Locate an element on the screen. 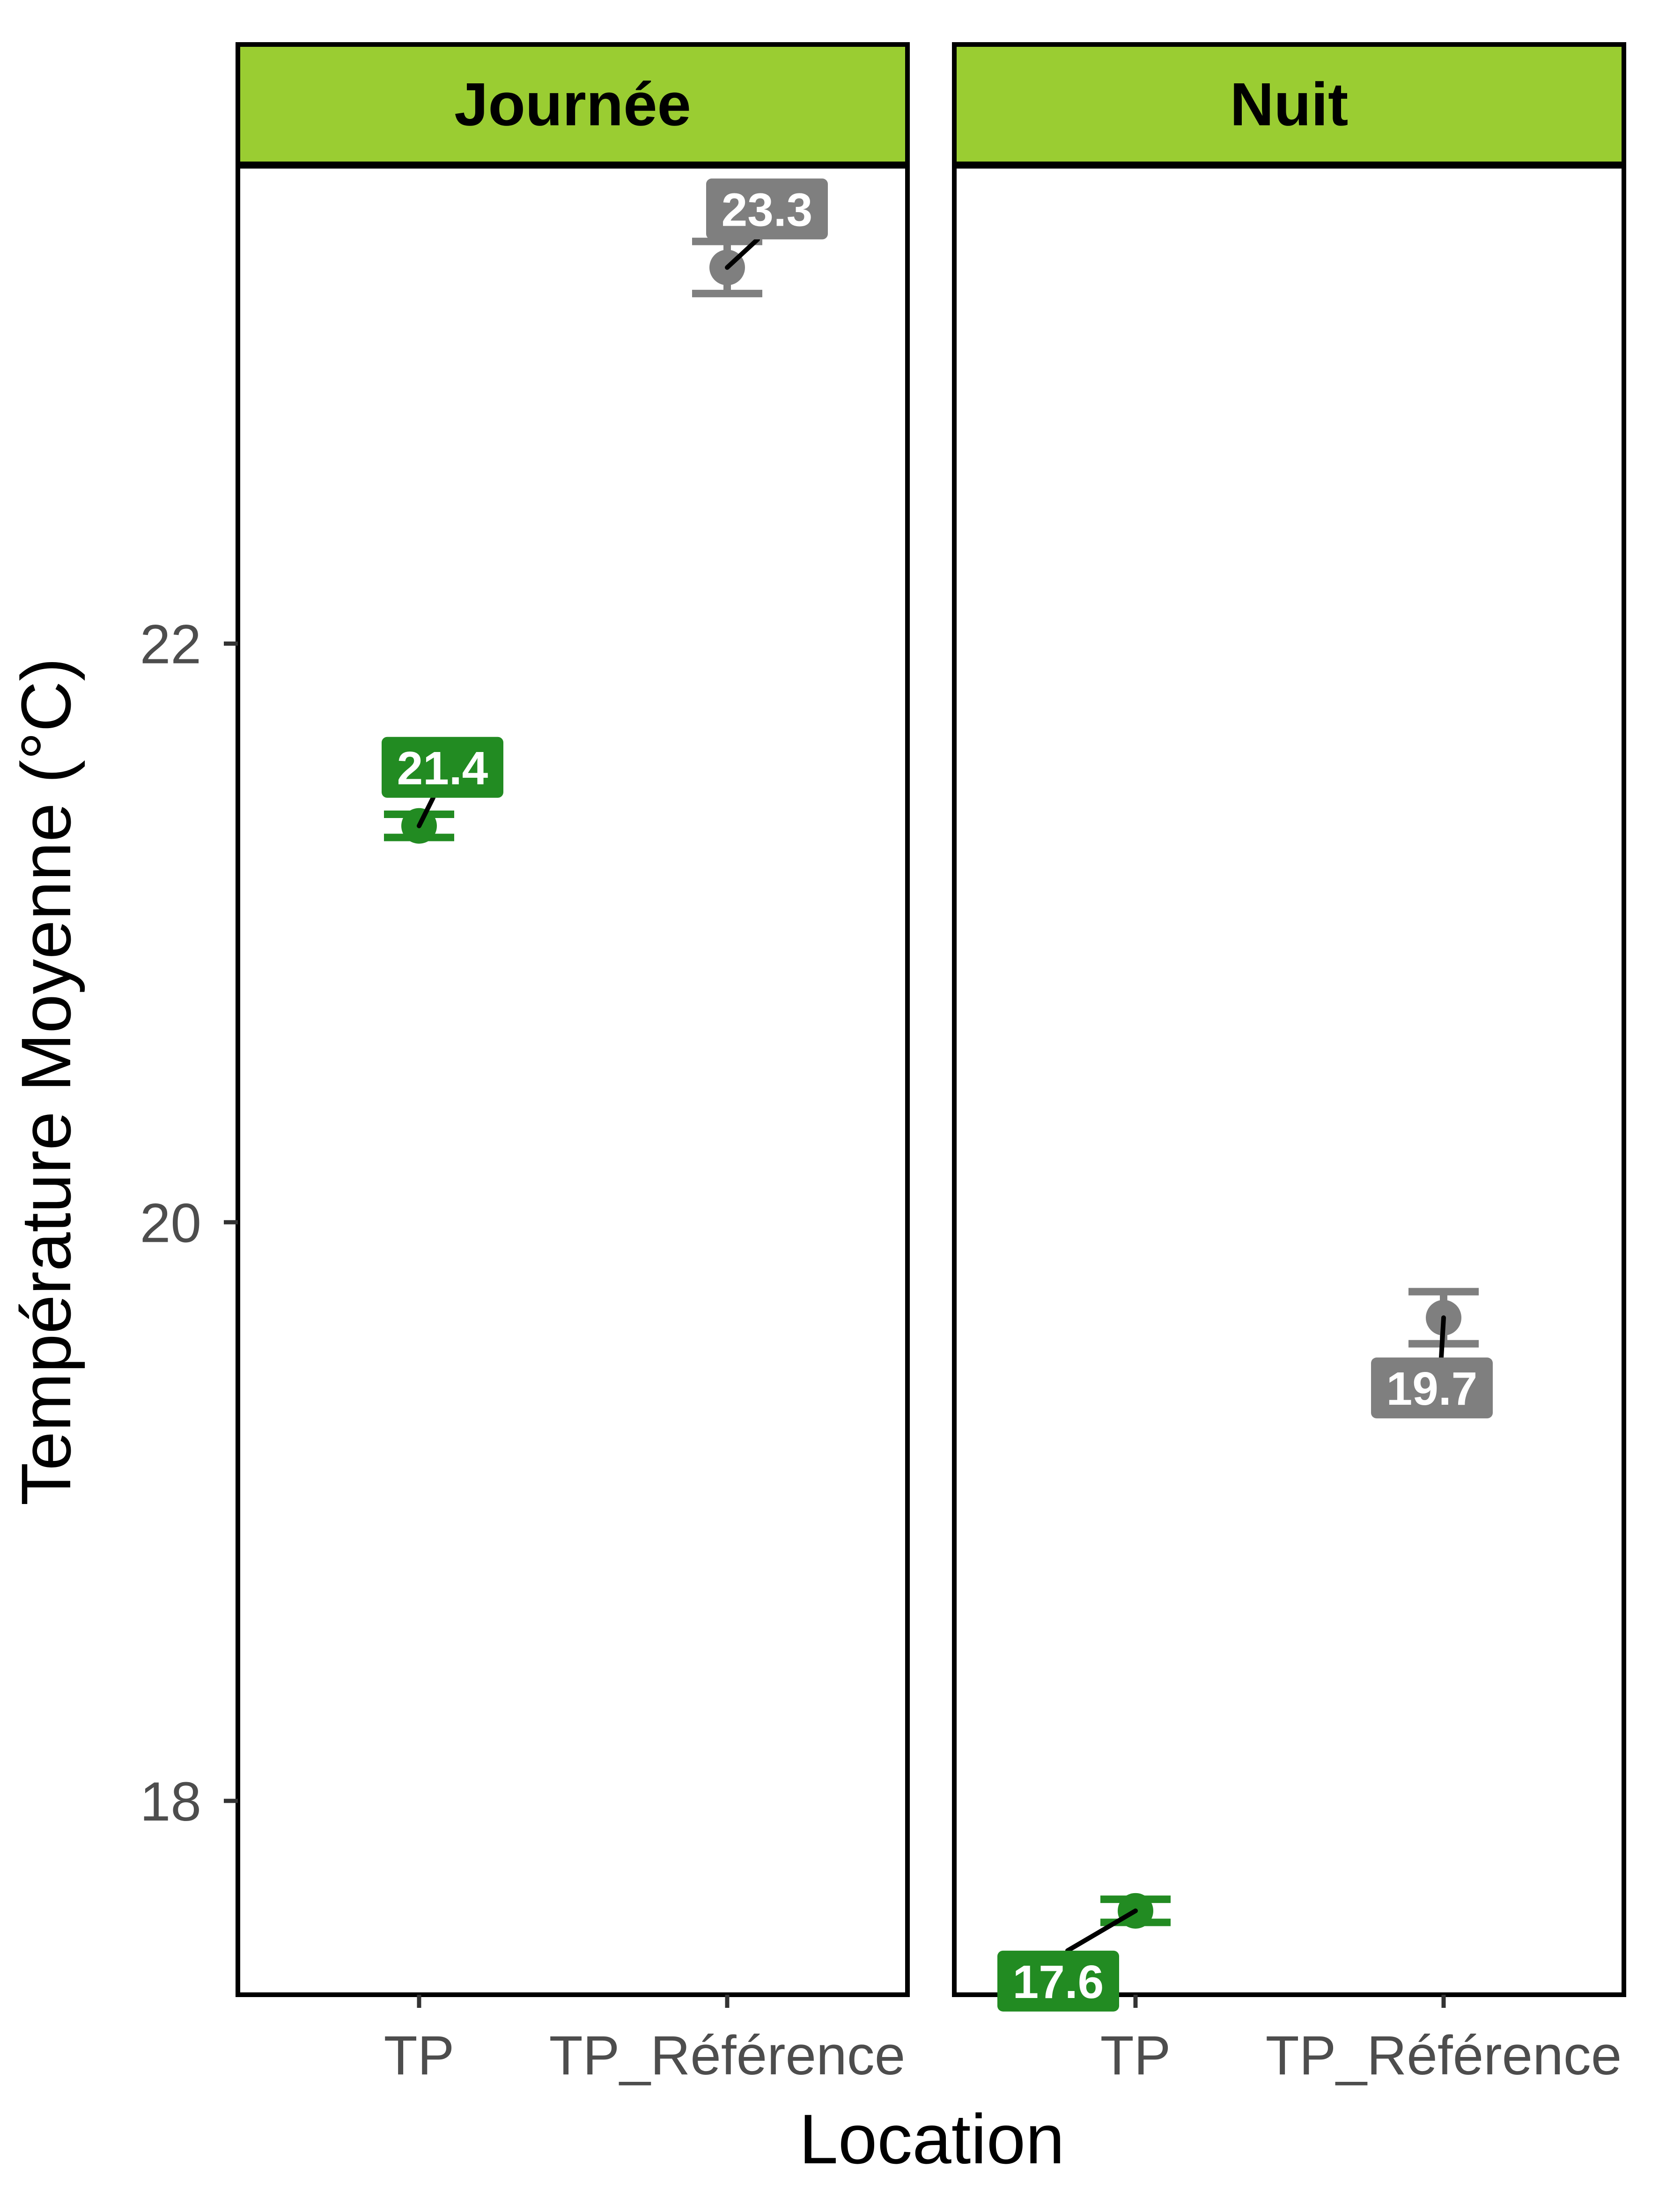 This screenshot has width=1659, height=2212. value-label: 19.7 is located at coordinates (1432, 1389).